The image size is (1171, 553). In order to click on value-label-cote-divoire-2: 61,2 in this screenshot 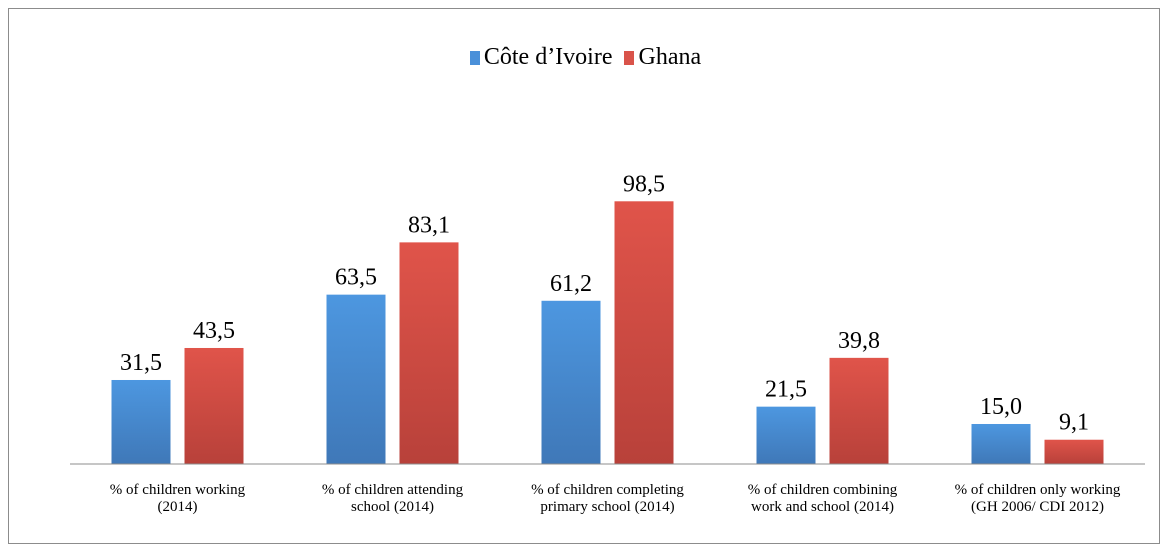, I will do `click(571, 284)`.